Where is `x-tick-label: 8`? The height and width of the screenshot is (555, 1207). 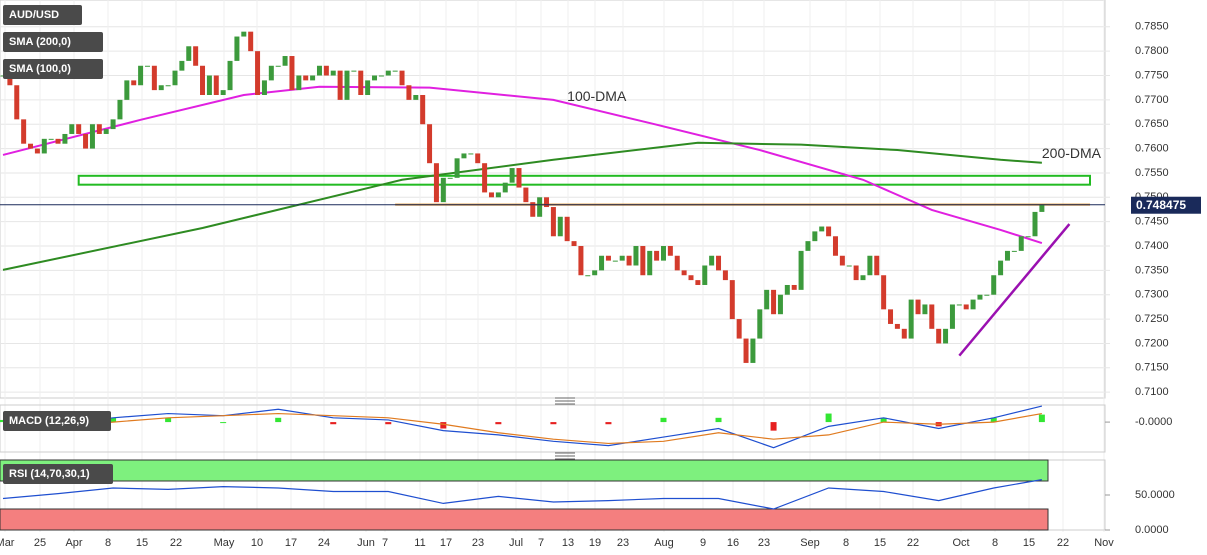
x-tick-label: 8 is located at coordinates (108, 543).